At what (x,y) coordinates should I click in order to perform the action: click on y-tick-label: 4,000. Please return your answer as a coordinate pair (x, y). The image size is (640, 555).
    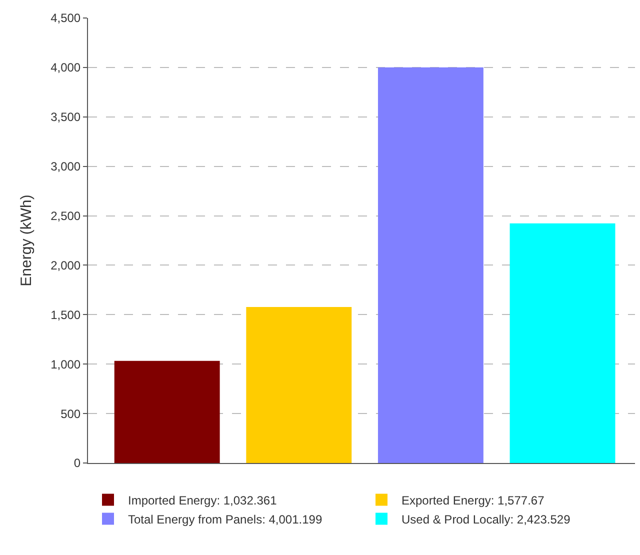
    Looking at the image, I should click on (65, 67).